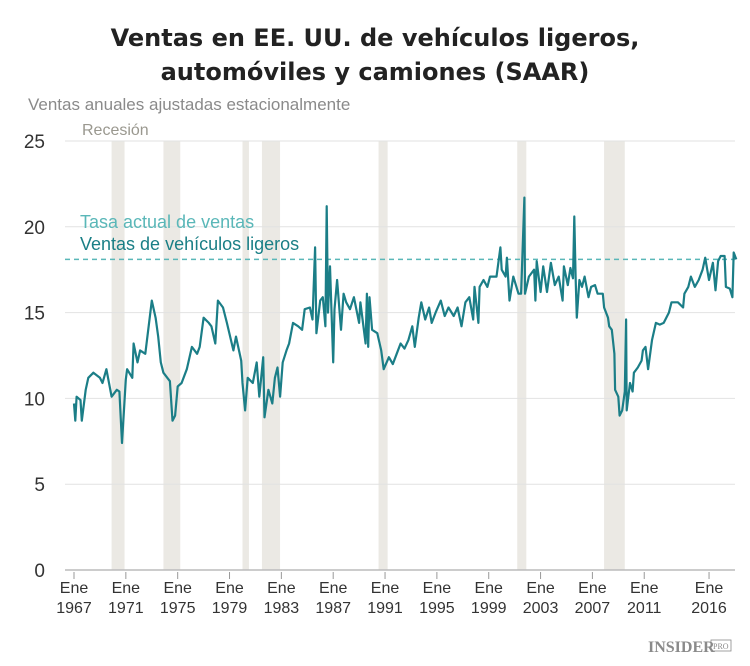  Describe the element at coordinates (189, 244) in the screenshot. I see `legend-light-vehicle-sales: Ventas de vehículos ligeros` at that location.